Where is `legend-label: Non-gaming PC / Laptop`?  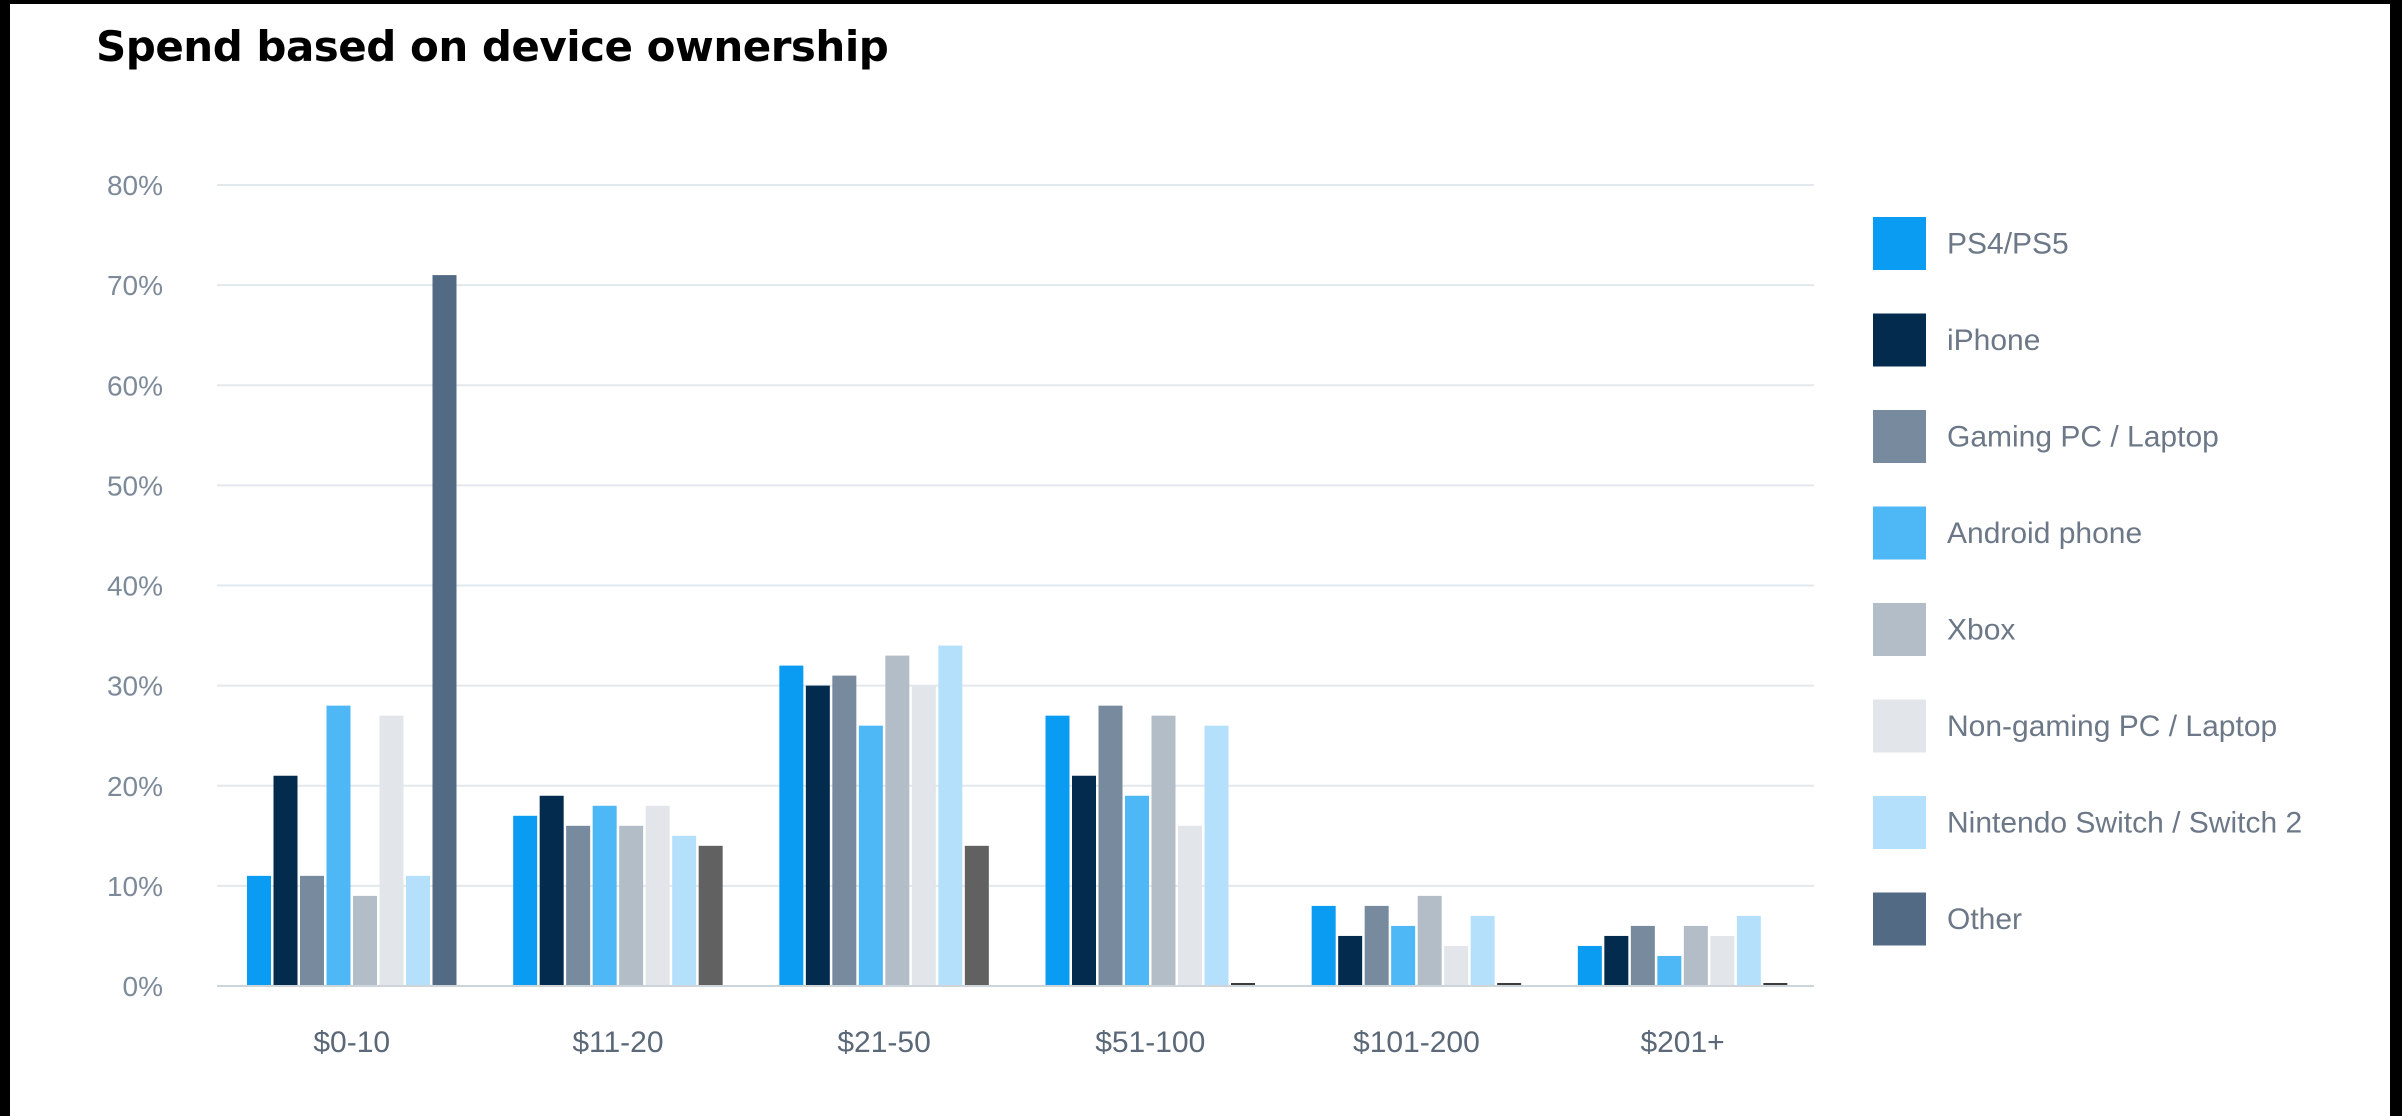 legend-label: Non-gaming PC / Laptop is located at coordinates (2112, 726).